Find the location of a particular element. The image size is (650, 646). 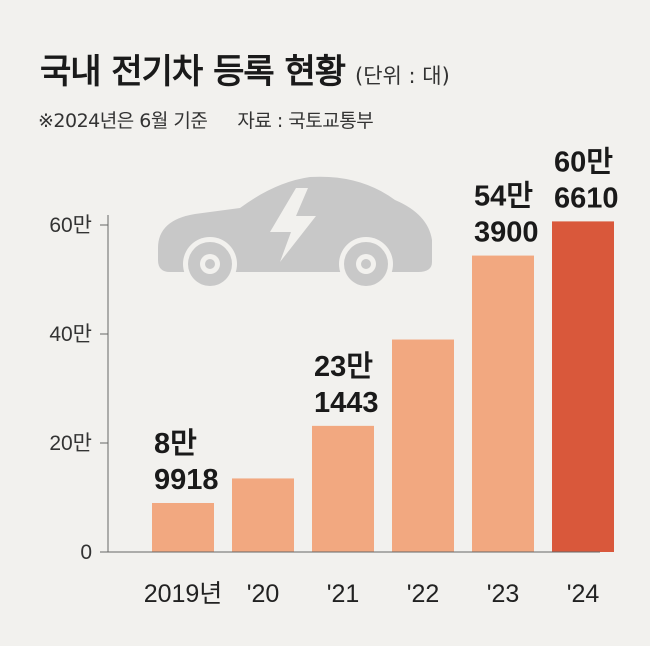

y-tick-label: 40만 is located at coordinates (70, 334).